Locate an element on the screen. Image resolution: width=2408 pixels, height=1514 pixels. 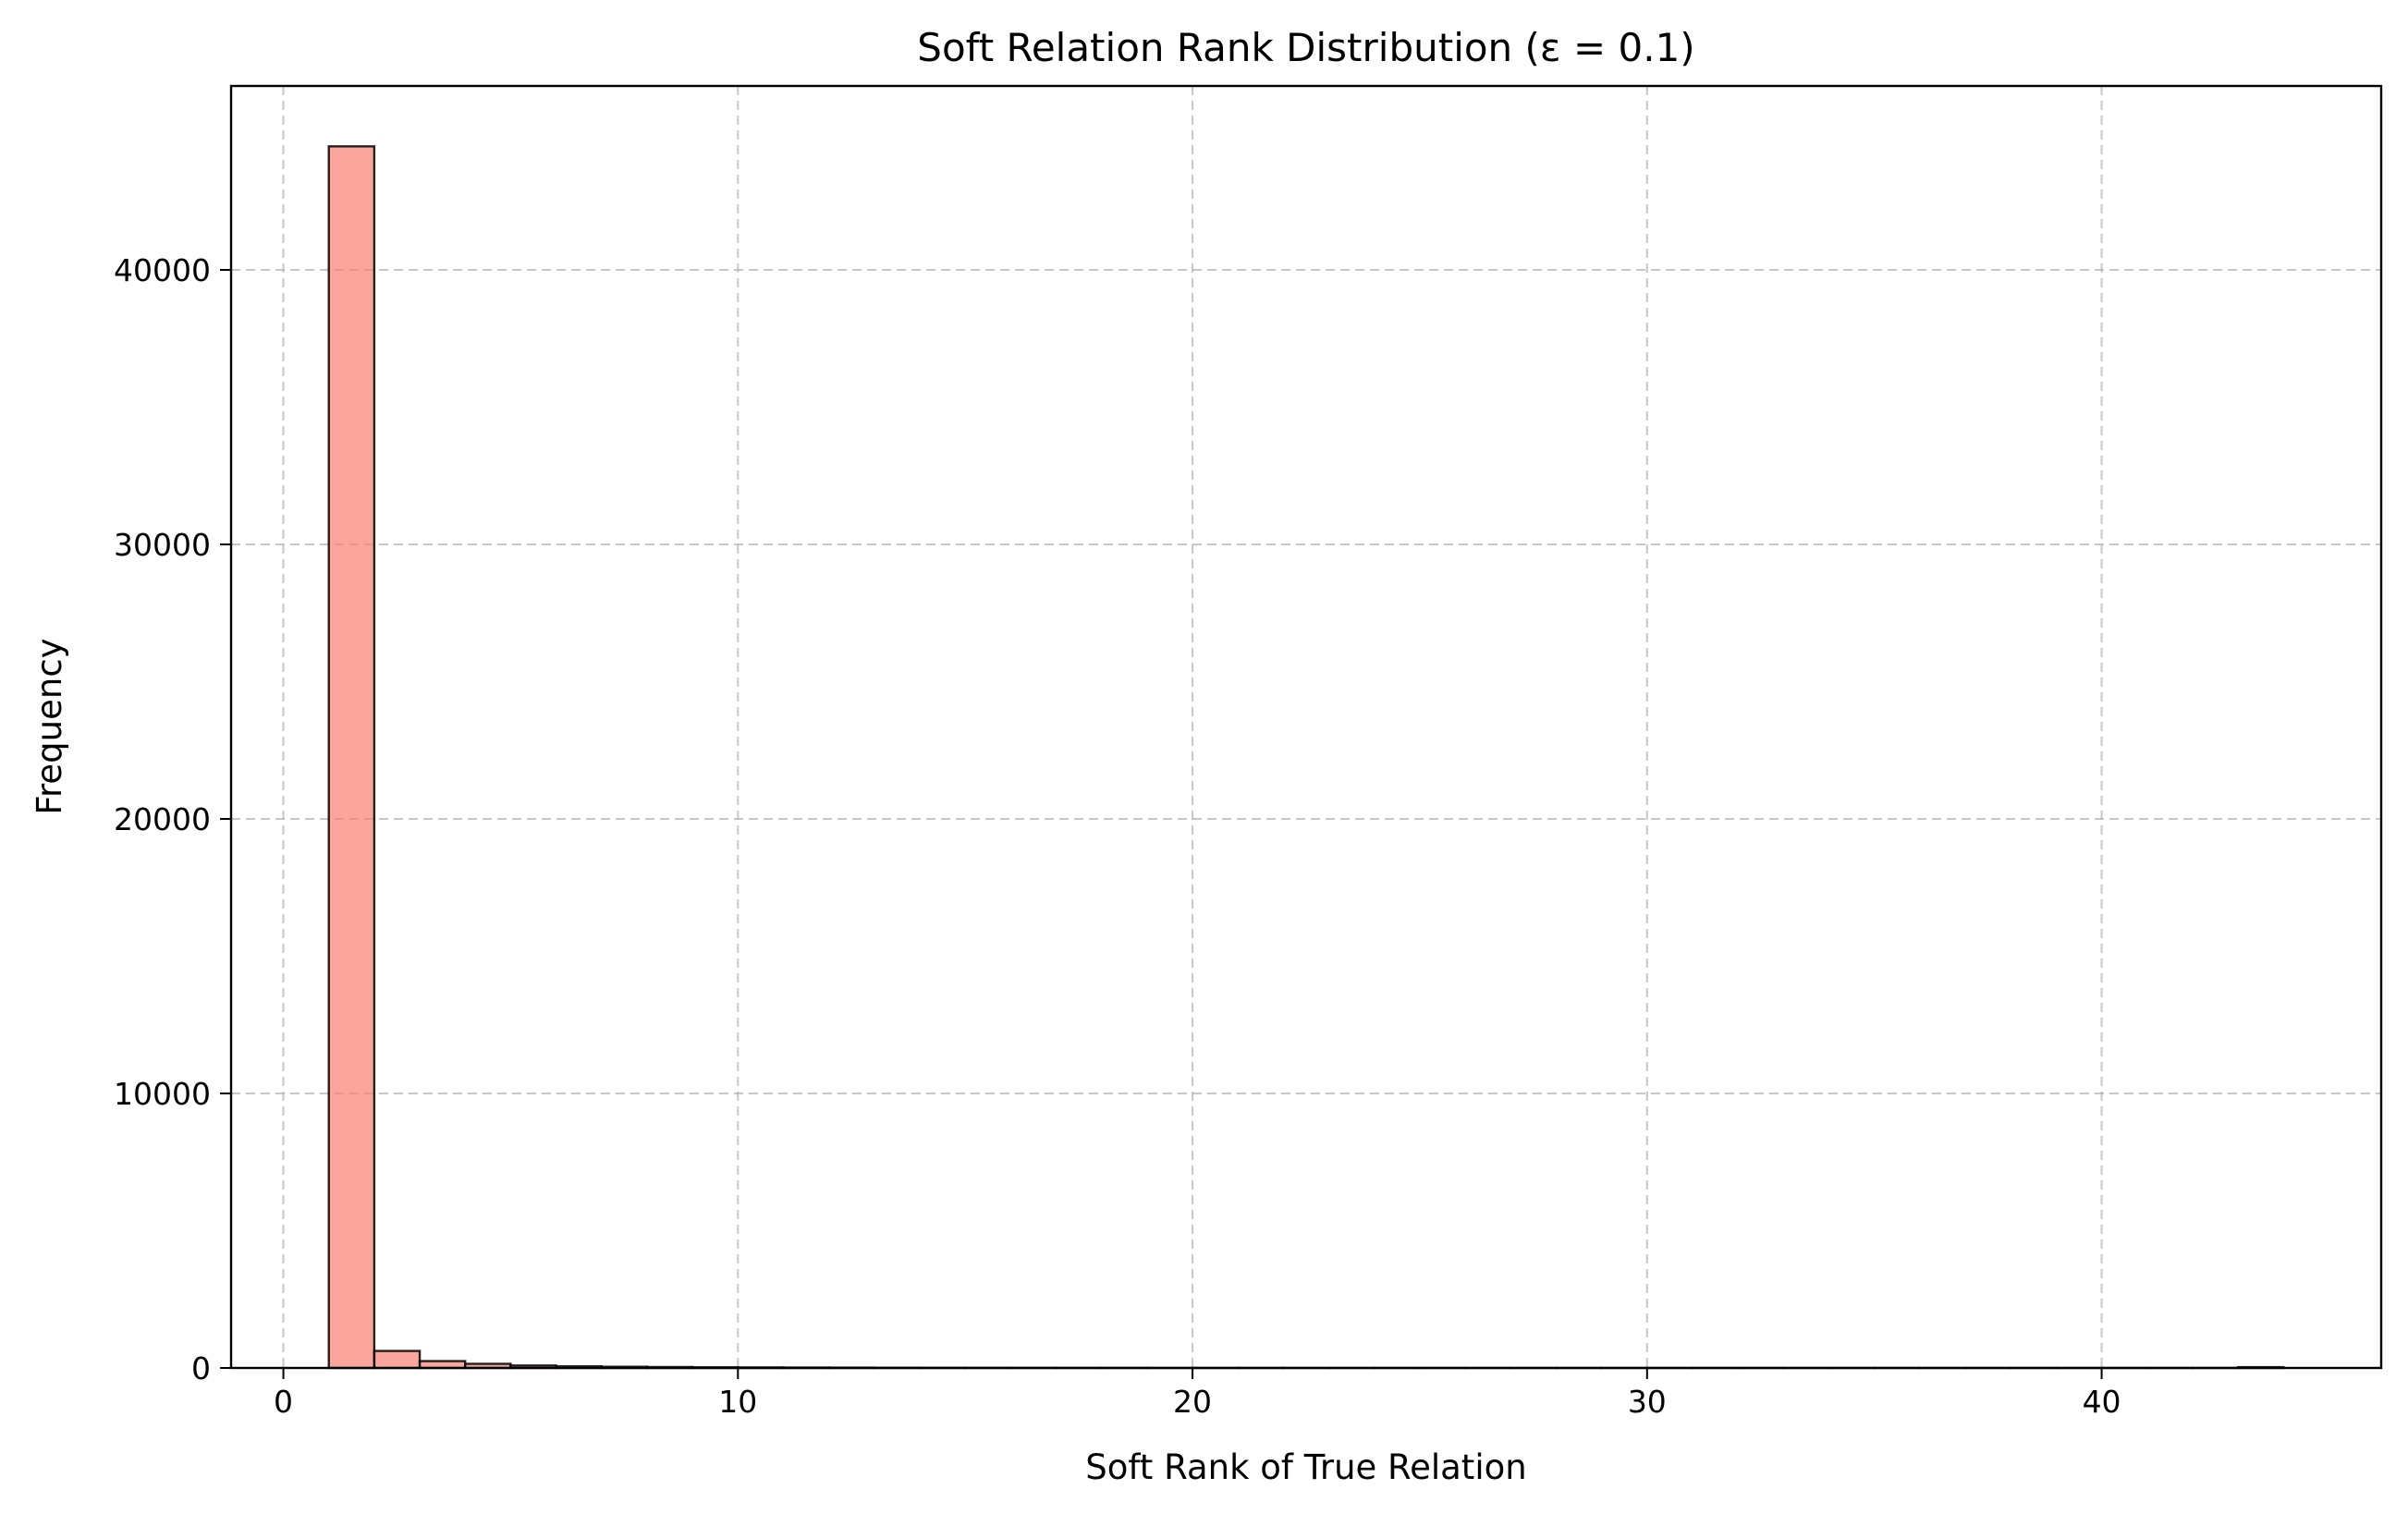
y-tick-label: 40000 is located at coordinates (162, 270).